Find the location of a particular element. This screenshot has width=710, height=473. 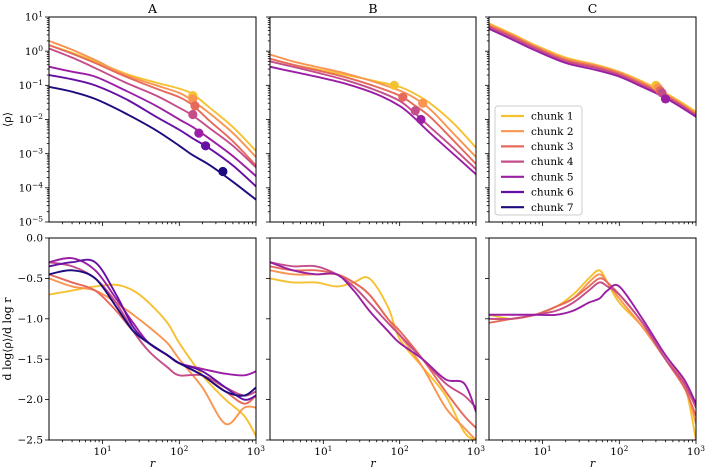

legend-label: chunk 6 is located at coordinates (552, 193).